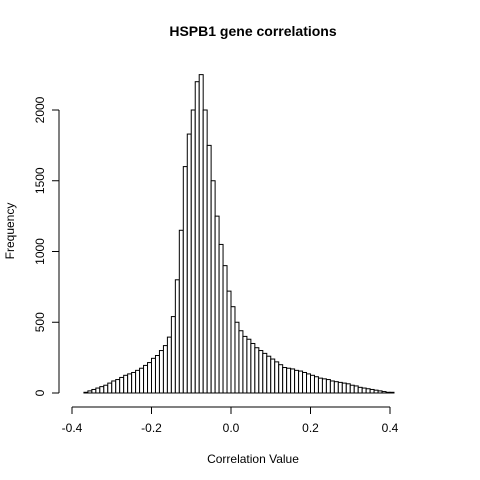  What do you see at coordinates (40, 392) in the screenshot?
I see `y-tick-label: 0` at bounding box center [40, 392].